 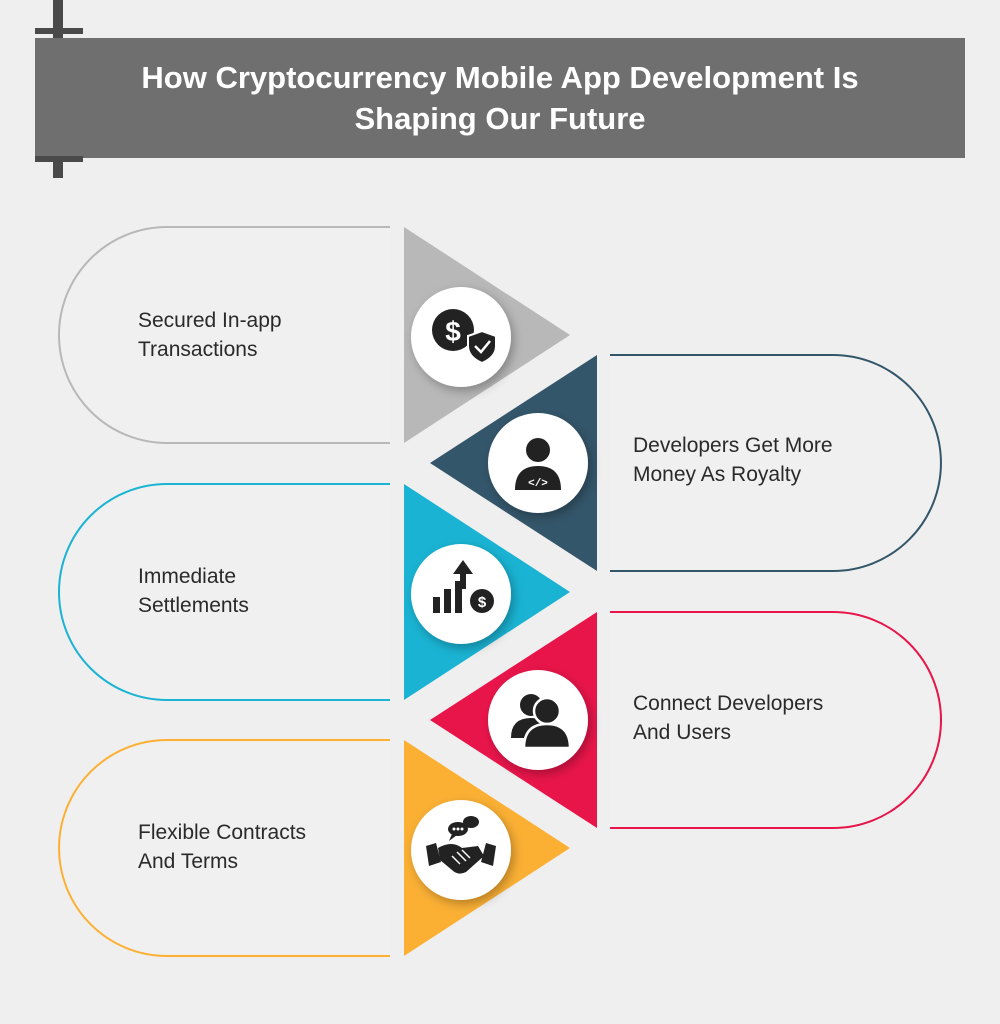 What do you see at coordinates (464, 337) in the screenshot?
I see `dollar-shield-icon: $` at bounding box center [464, 337].